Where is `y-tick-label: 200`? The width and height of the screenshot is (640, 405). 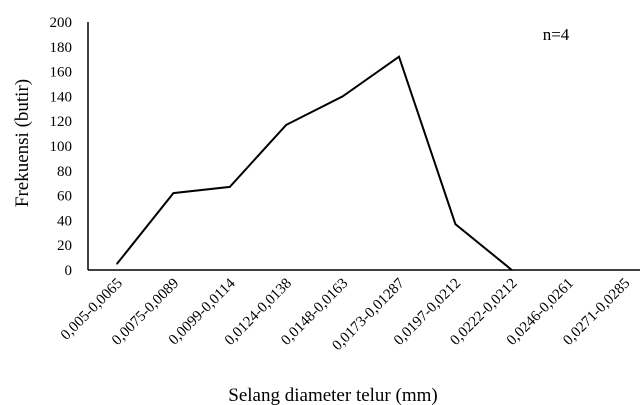
y-tick-label: 200 is located at coordinates (61, 23).